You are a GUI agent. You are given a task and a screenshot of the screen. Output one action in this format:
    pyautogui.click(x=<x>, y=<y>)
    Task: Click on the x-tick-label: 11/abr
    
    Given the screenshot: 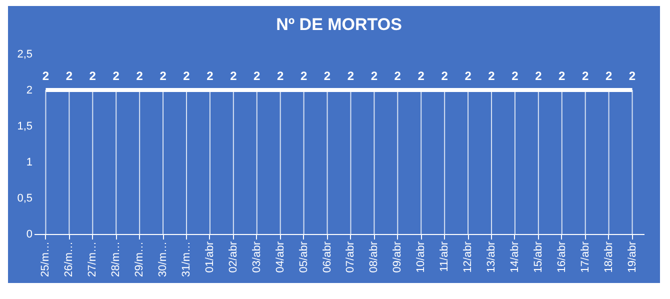 What is the action you would take?
    pyautogui.click(x=444, y=256)
    